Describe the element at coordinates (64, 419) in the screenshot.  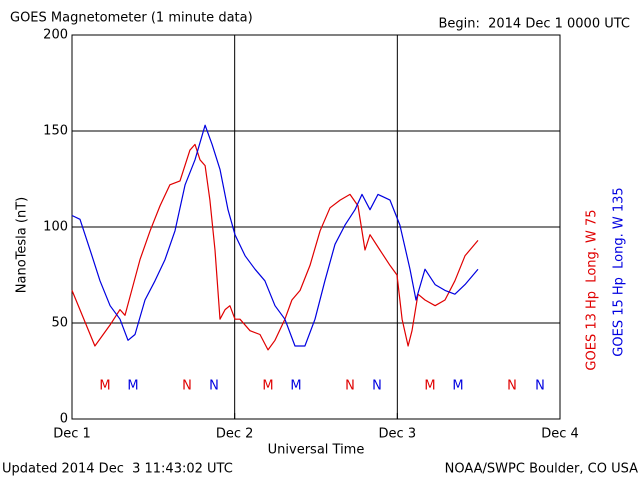
I see `y-tick-label: 0` at that location.